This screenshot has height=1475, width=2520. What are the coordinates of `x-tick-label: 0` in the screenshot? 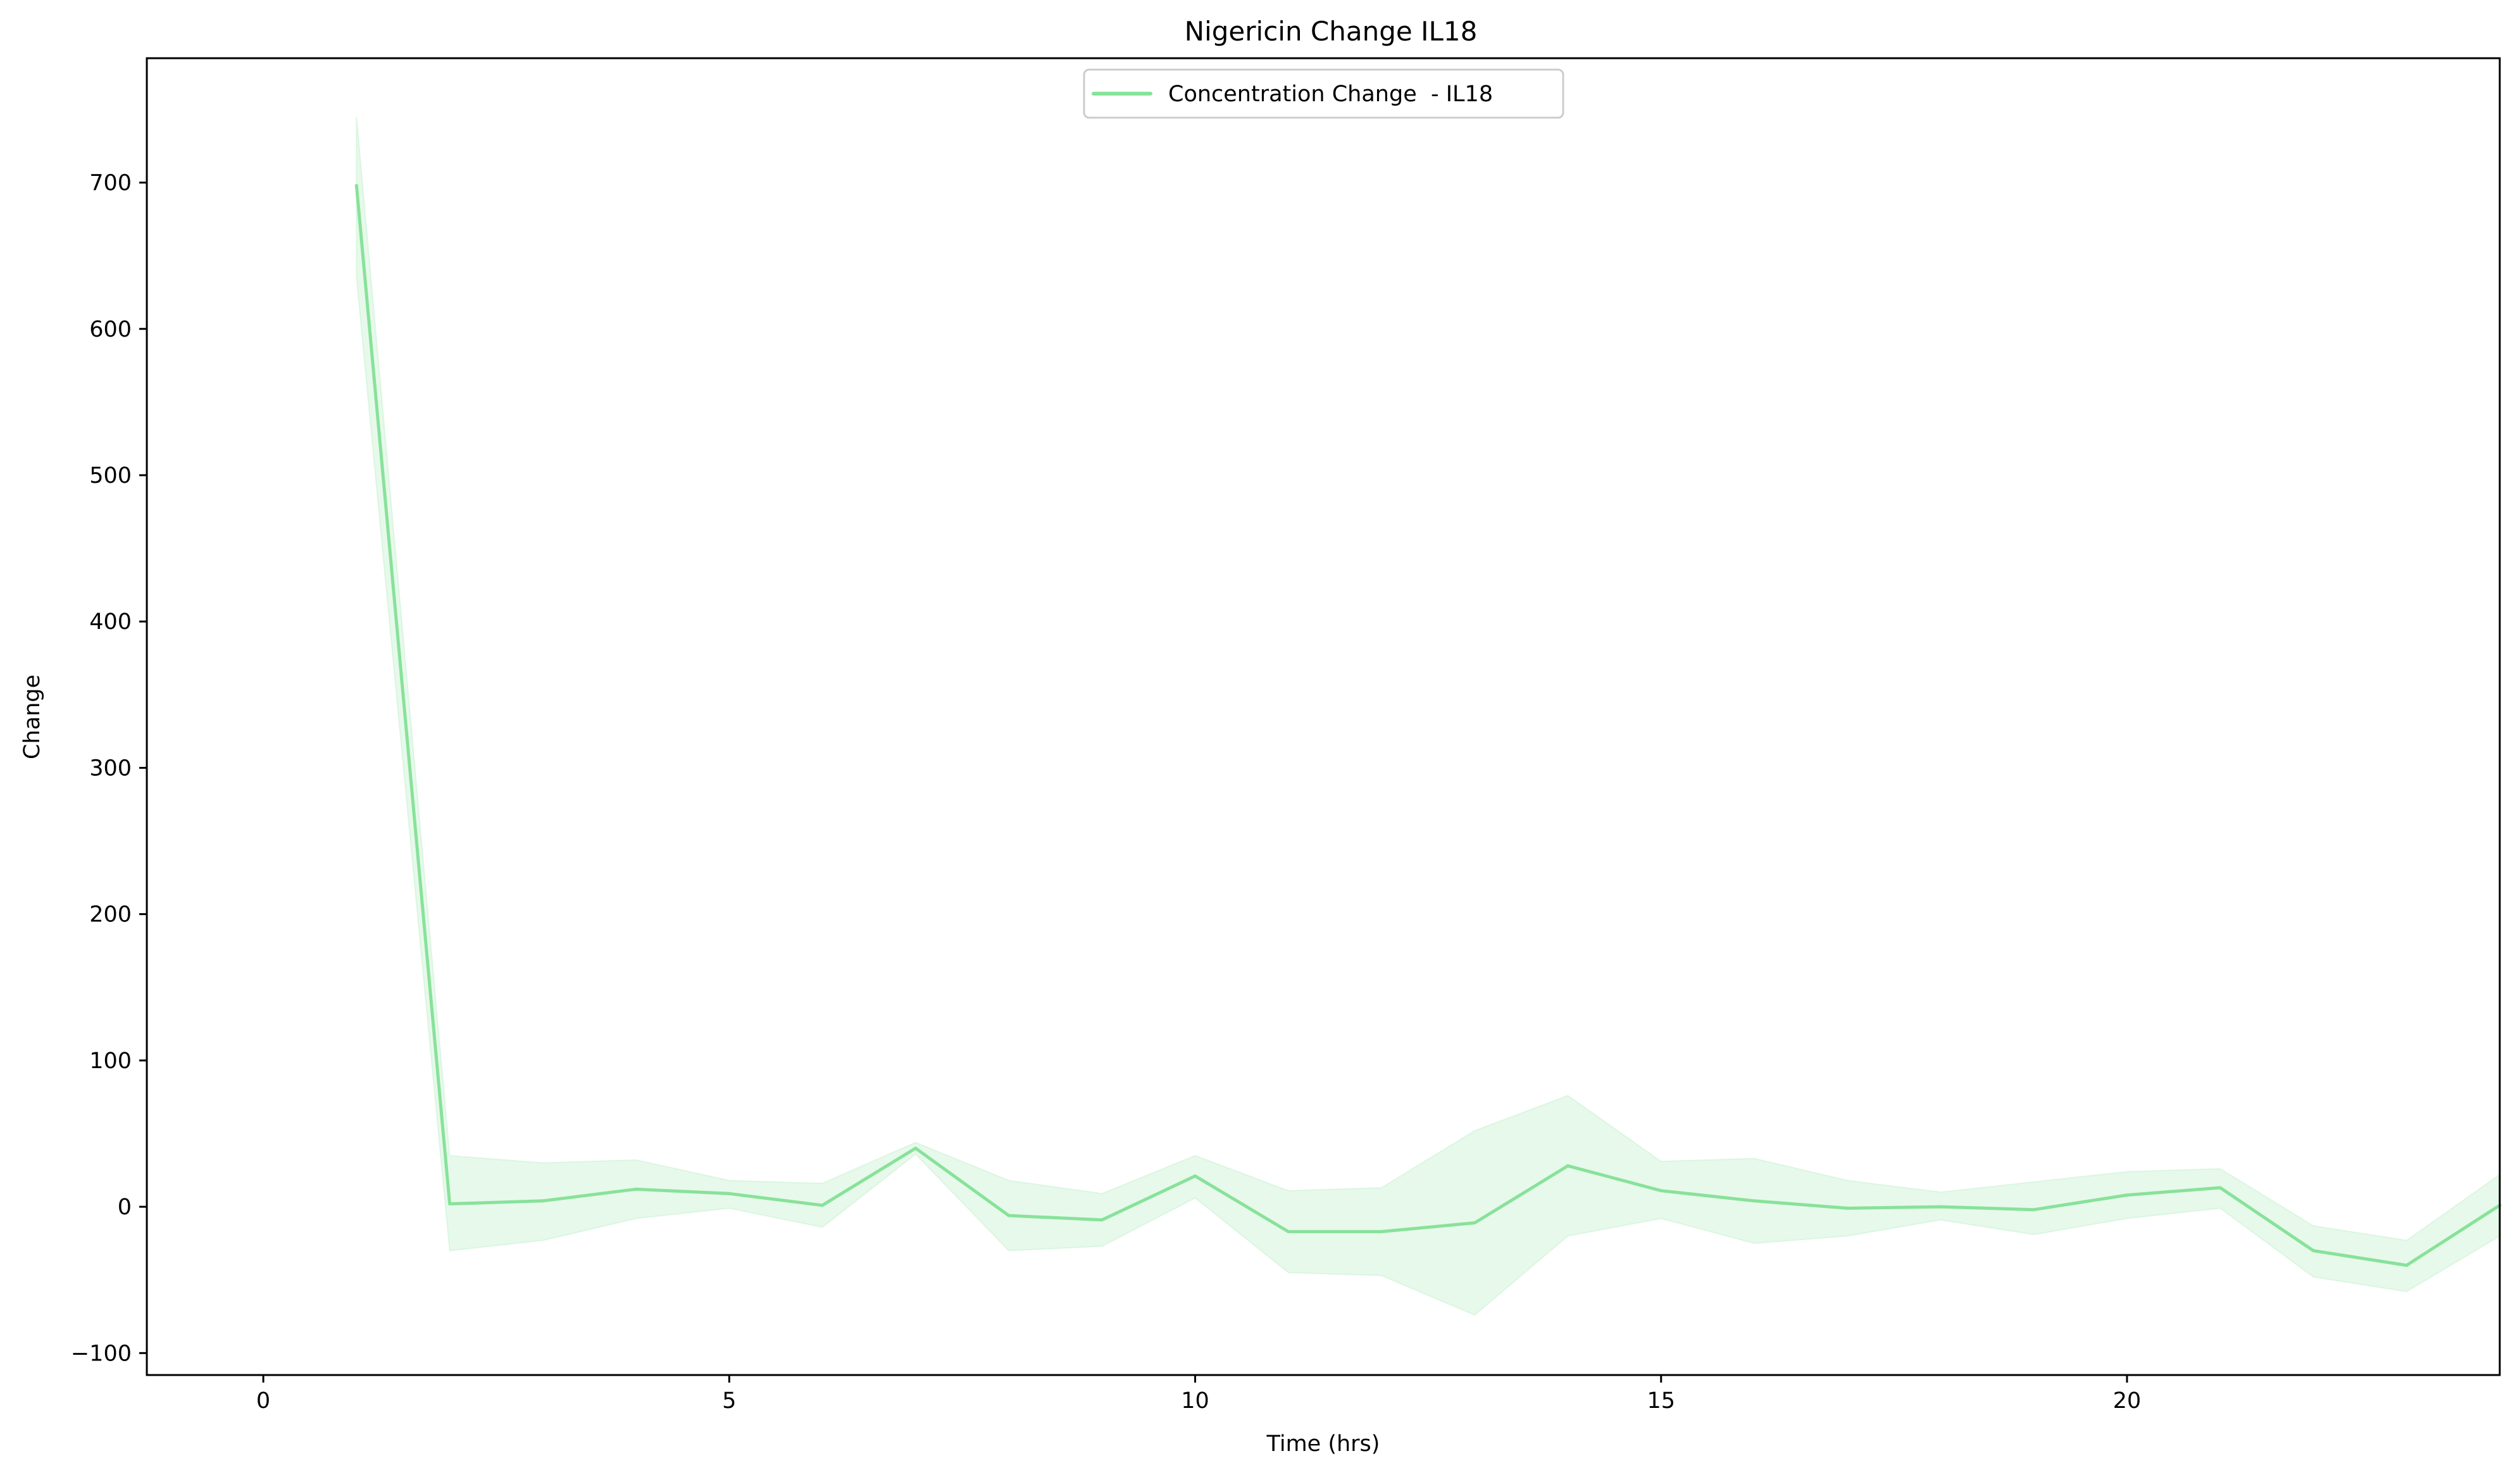 It's located at (263, 1401).